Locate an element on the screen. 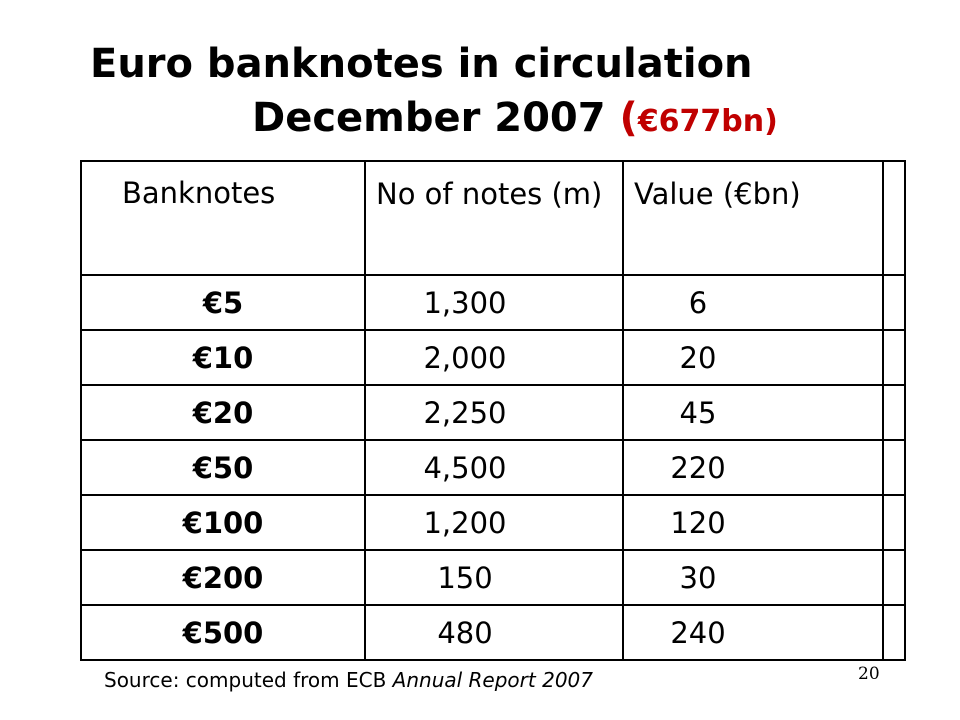  table-row: €100 1,200 120 is located at coordinates (493, 522).